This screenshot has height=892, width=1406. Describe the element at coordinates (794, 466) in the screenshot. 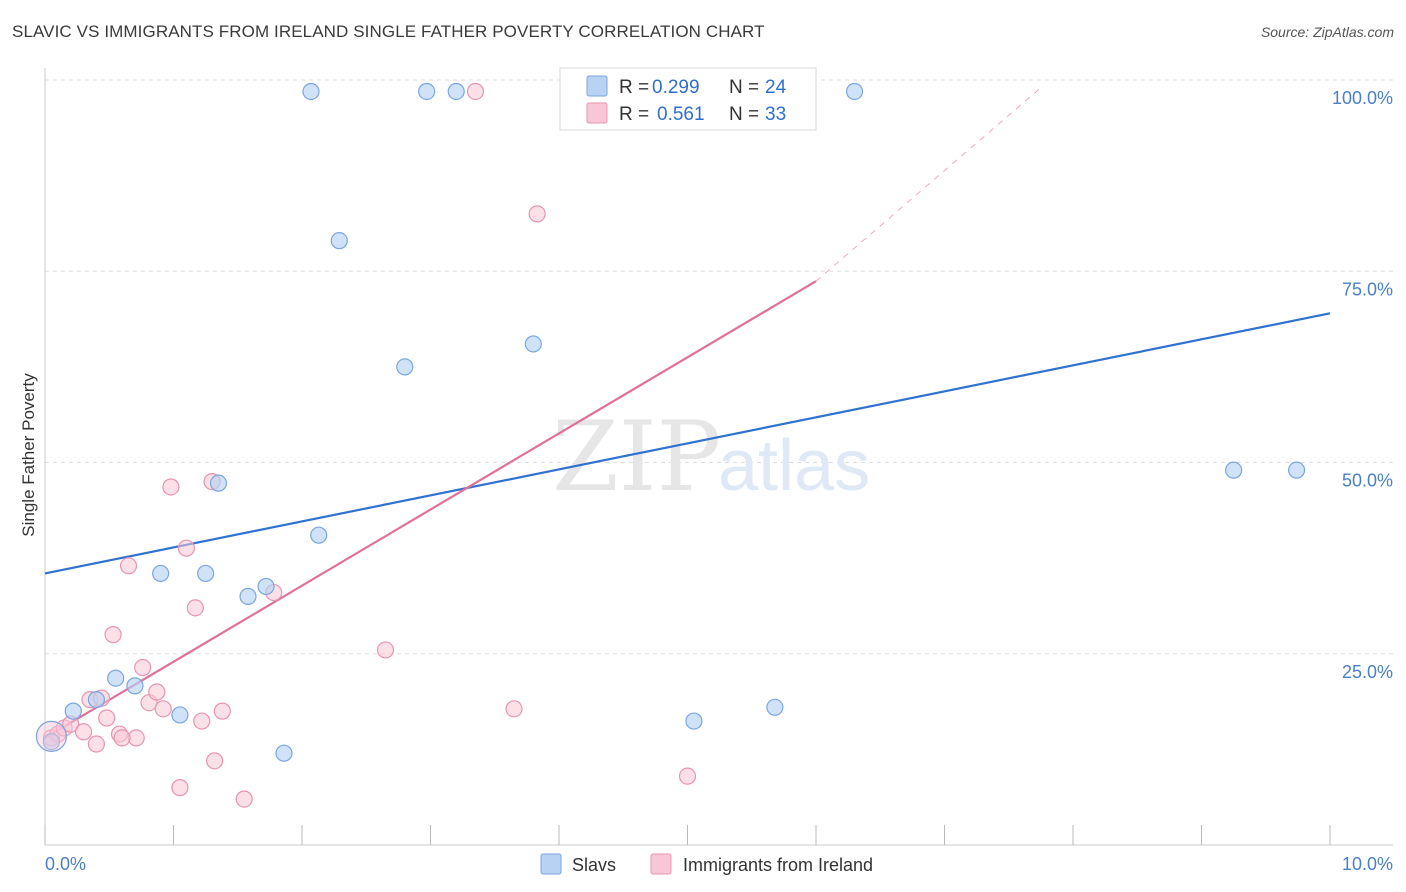

I see `watermark-atlas: atlas` at that location.